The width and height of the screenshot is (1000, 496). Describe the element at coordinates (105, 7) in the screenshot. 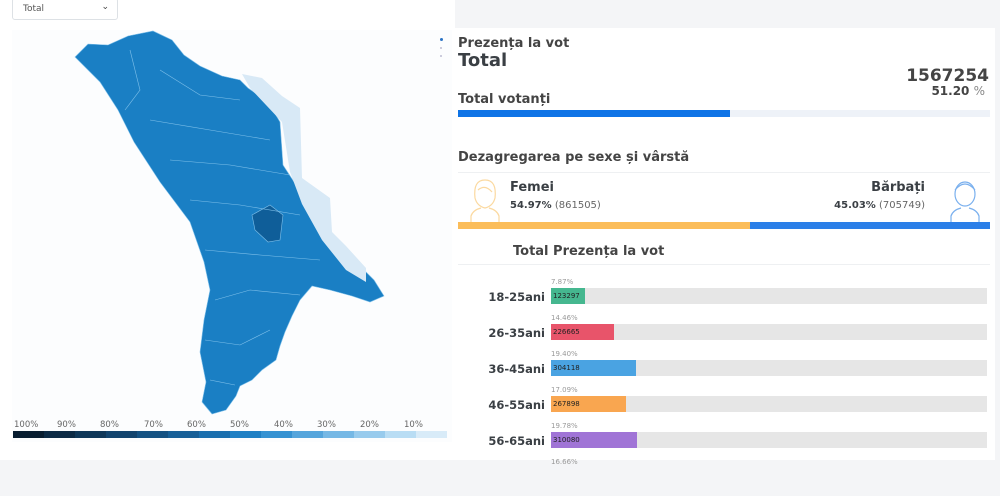

I see `chevron-down-icon: ⌄` at that location.